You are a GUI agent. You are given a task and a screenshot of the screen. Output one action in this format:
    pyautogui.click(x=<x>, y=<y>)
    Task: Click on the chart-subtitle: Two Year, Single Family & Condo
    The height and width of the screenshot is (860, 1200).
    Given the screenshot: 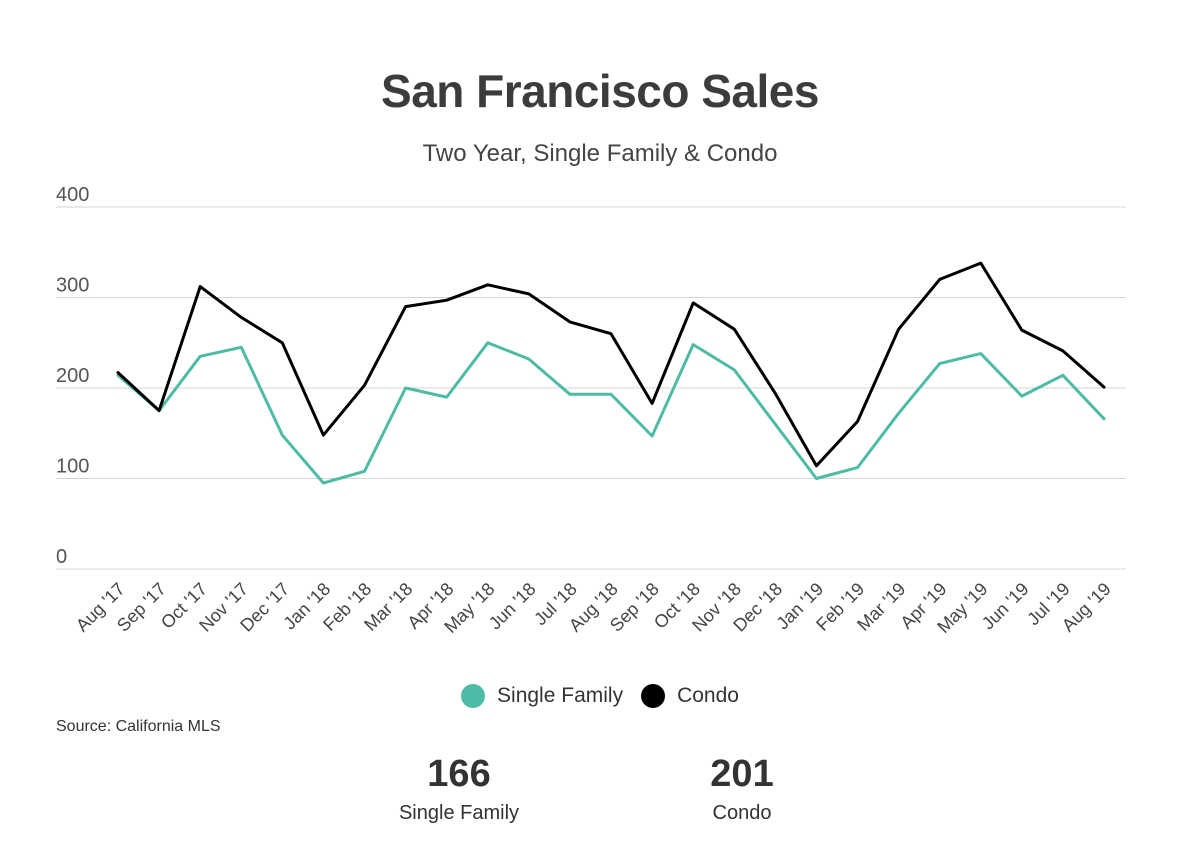 What is the action you would take?
    pyautogui.click(x=600, y=153)
    